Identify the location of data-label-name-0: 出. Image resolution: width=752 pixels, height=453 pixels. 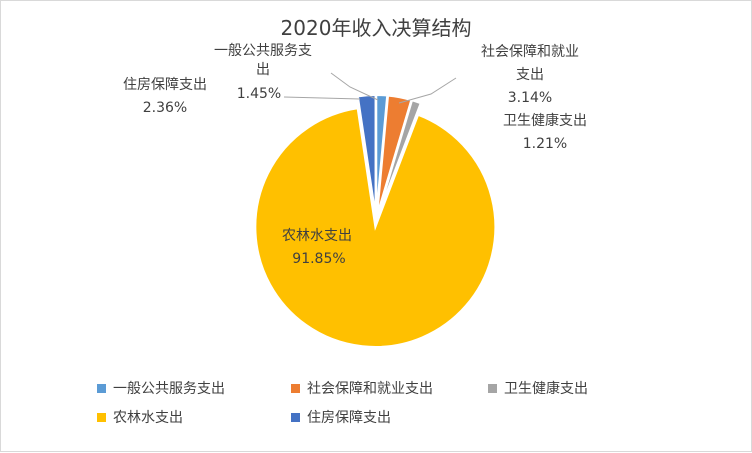
(263, 70).